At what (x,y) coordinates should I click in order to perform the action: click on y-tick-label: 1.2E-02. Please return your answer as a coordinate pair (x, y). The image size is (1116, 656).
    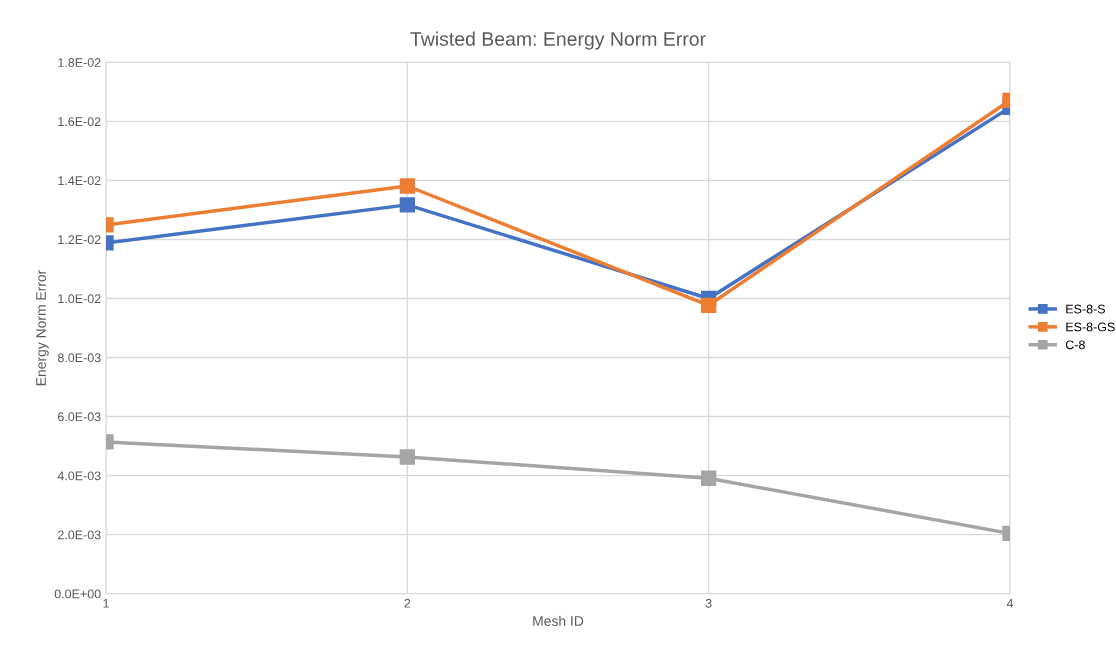
    Looking at the image, I should click on (79, 240).